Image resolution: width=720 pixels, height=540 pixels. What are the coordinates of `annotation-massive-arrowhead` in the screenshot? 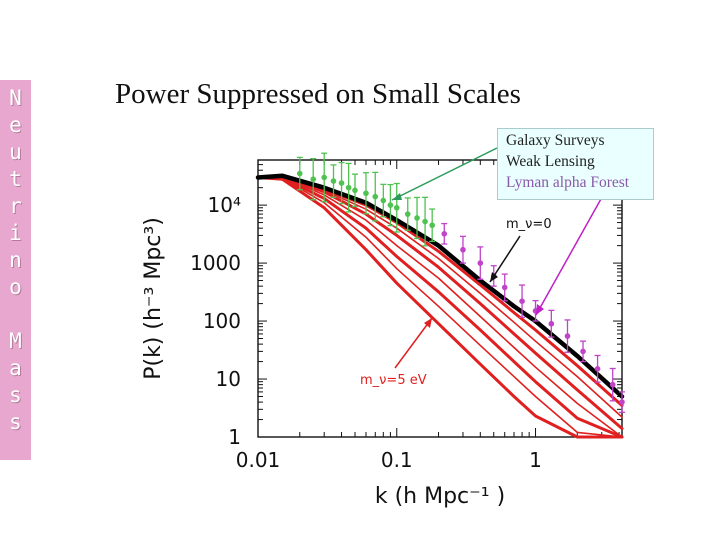 It's located at (428, 323).